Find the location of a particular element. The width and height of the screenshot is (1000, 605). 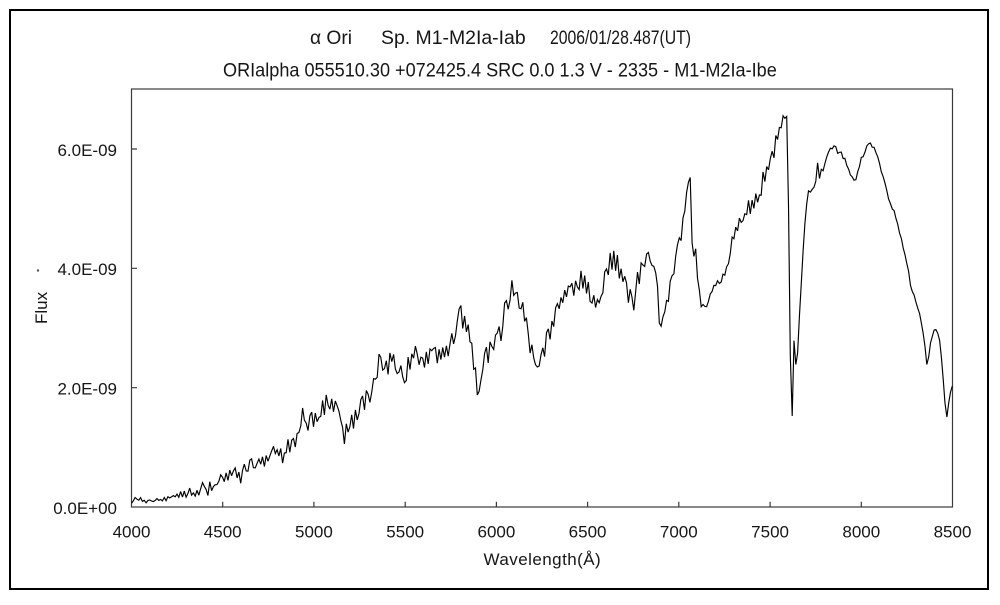

svg-text: 2006/01/28.487(UT) is located at coordinates (620, 38).